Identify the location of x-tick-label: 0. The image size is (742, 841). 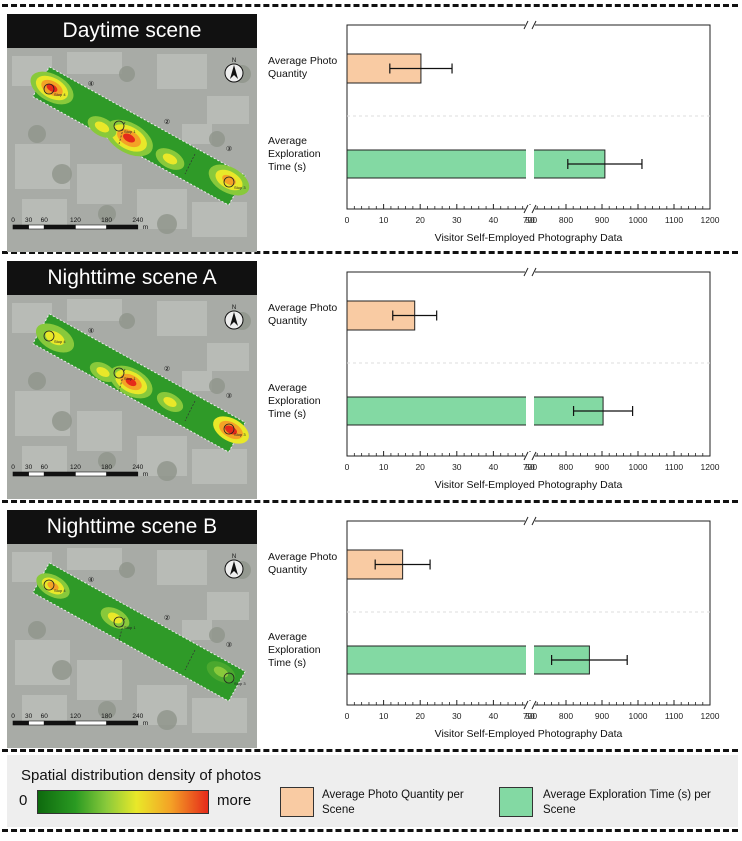
(347, 220).